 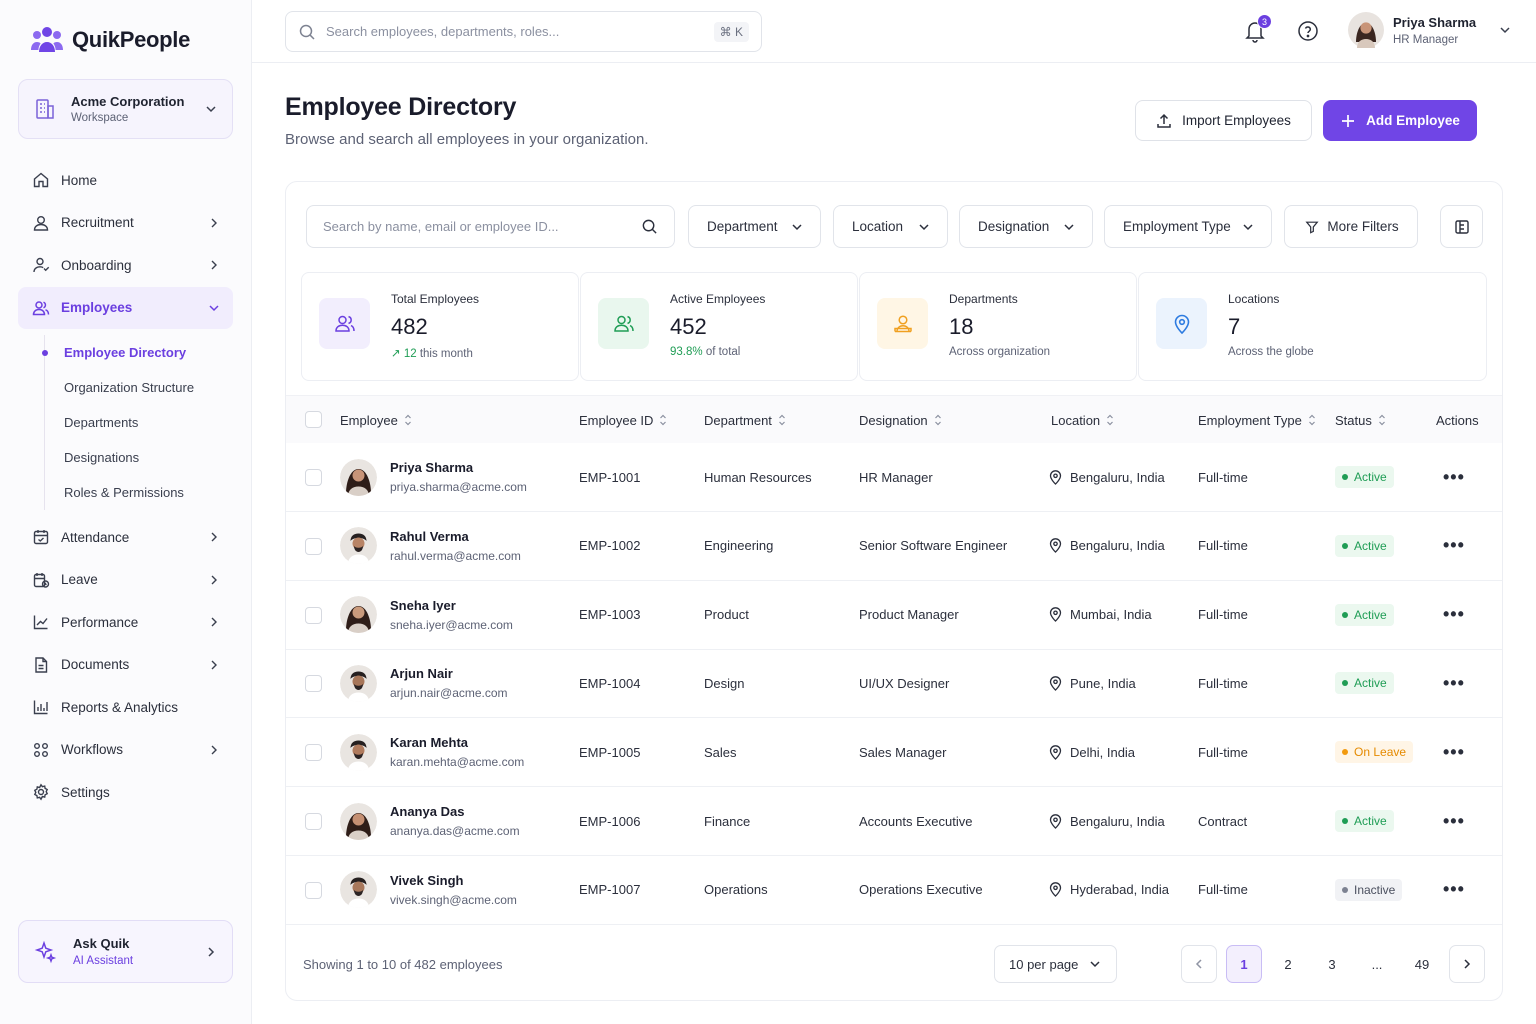 What do you see at coordinates (1413, 120) in the screenshot?
I see `add-employee-label: Add Employee` at bounding box center [1413, 120].